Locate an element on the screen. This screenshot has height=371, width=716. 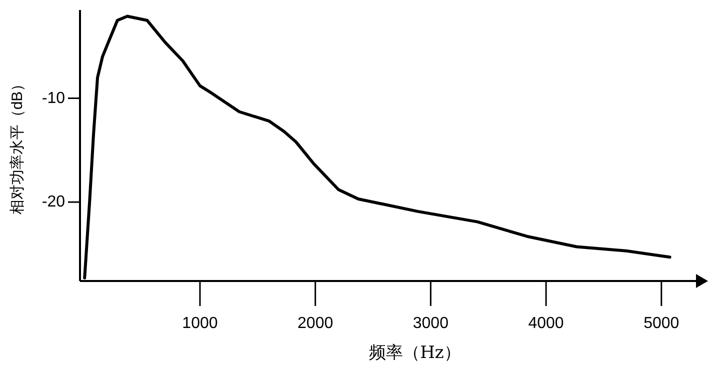
x-tick-label: 3000 is located at coordinates (430, 323).